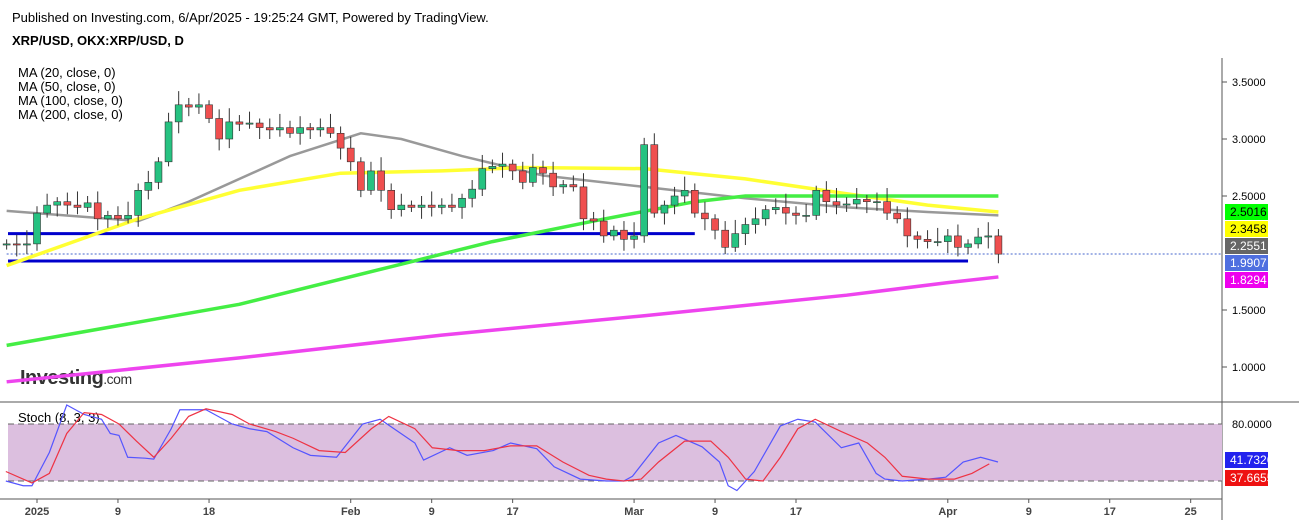  What do you see at coordinates (1249, 140) in the screenshot?
I see `y-tick-label: 3.0000` at bounding box center [1249, 140].